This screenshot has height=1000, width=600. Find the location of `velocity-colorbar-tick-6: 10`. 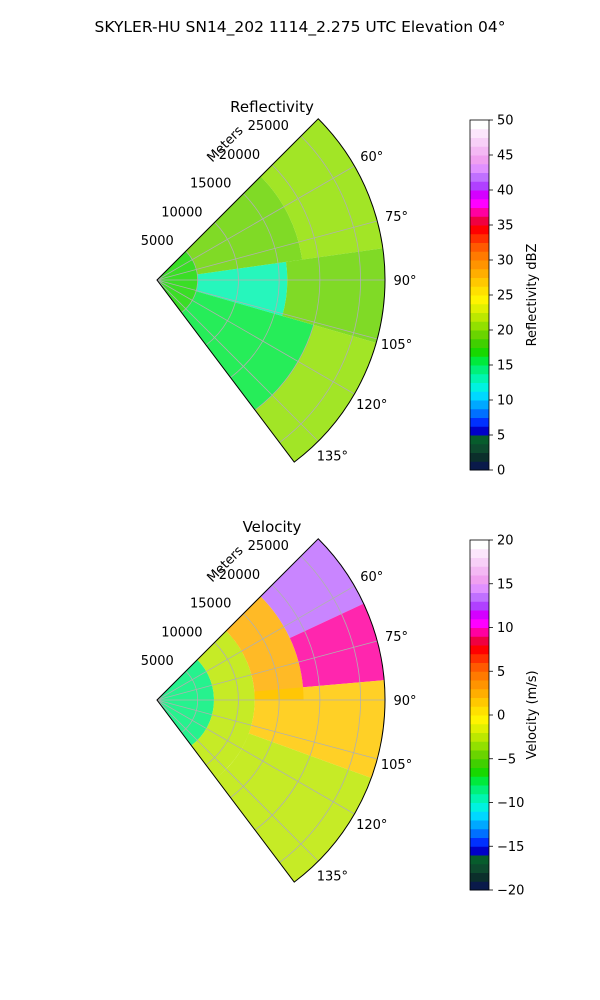

velocity-colorbar-tick-6: 10 is located at coordinates (505, 628).